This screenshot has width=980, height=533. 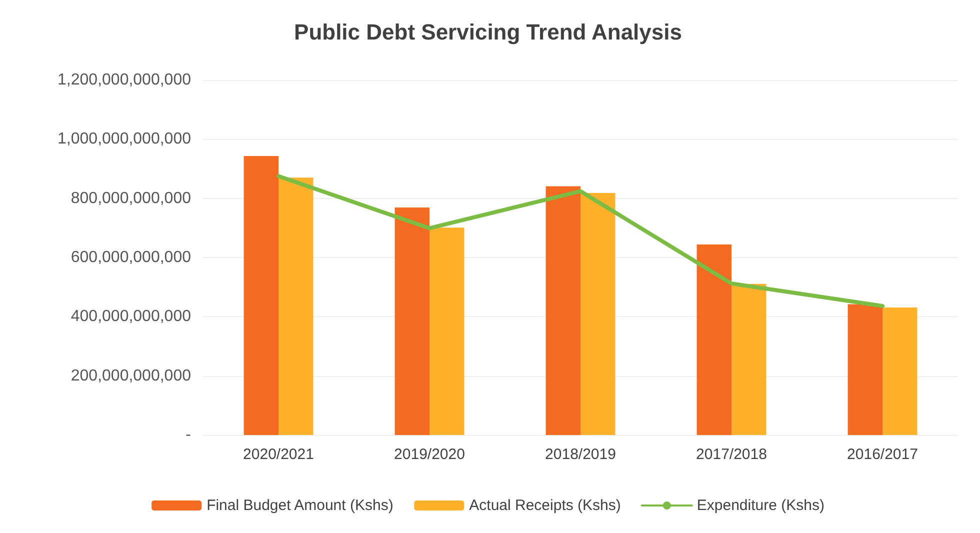 I want to click on x-tick-label: 2020/2021, so click(x=278, y=454).